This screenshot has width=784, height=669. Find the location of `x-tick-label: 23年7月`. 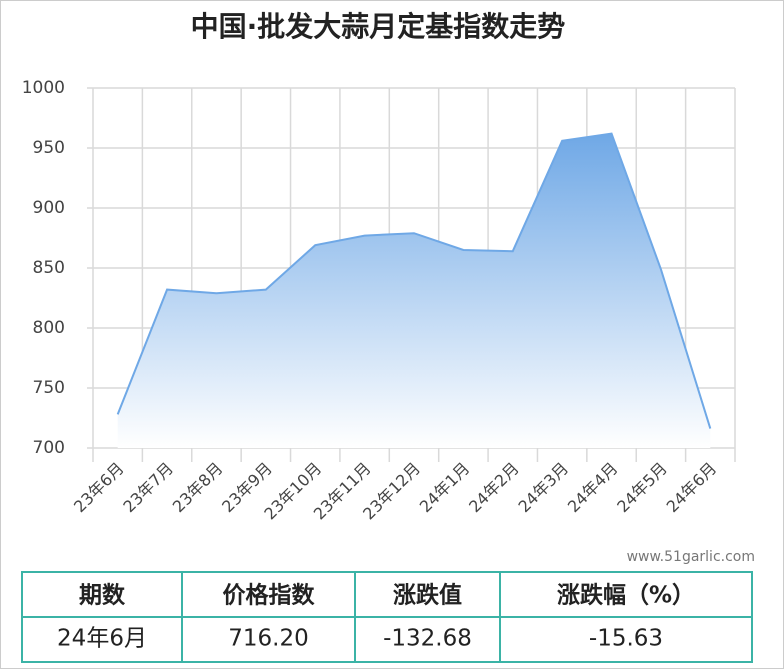

x-tick-label: 23年7月 is located at coordinates (148, 488).